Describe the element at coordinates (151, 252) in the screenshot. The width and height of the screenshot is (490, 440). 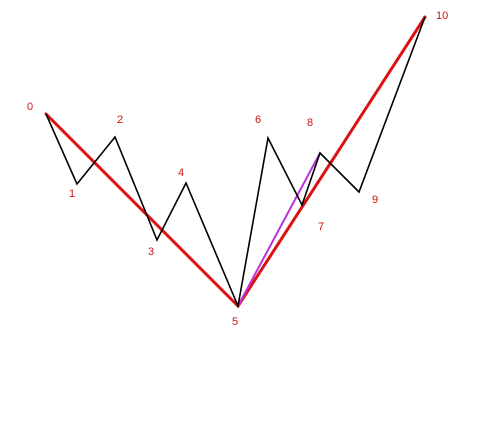
I see `point-label-3: 3` at that location.